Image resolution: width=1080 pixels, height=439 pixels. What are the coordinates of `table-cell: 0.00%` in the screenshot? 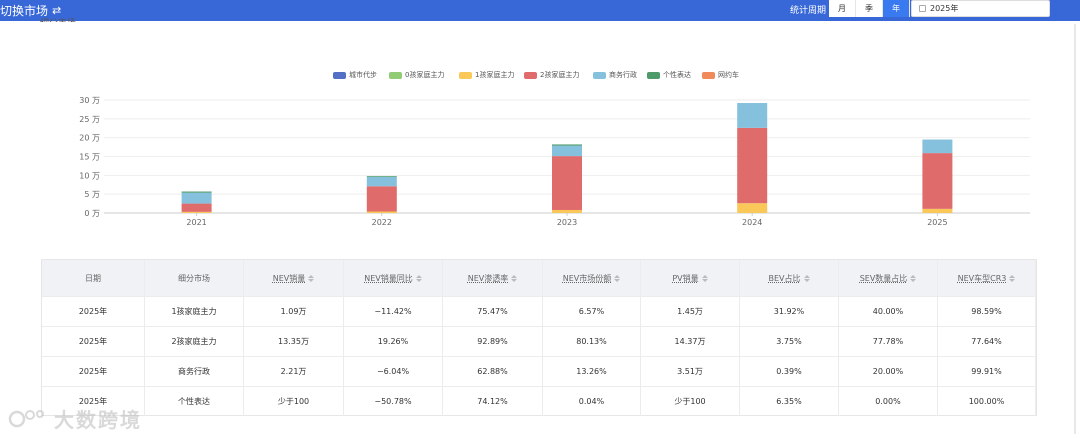 It's located at (888, 401).